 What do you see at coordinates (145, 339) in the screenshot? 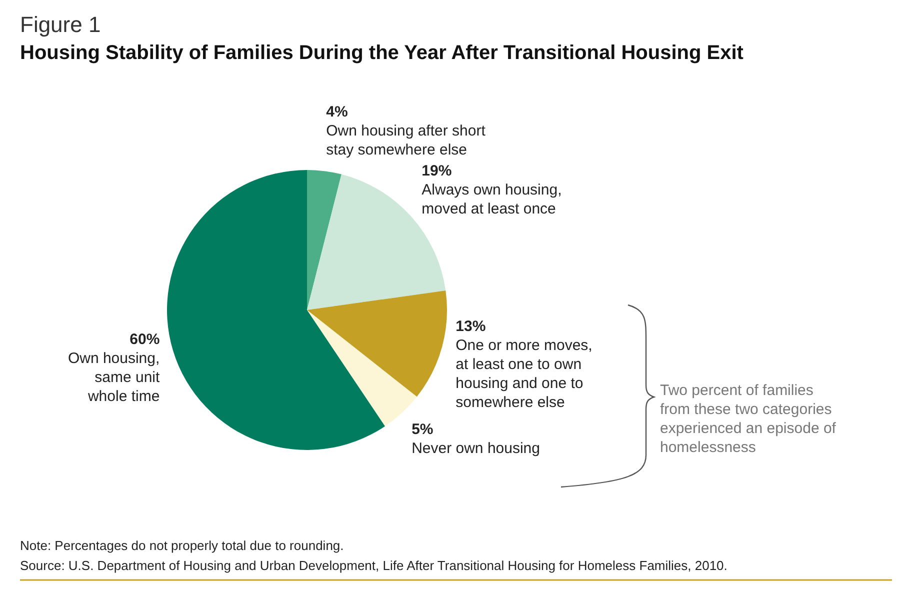
I see `data-label: 60%` at bounding box center [145, 339].